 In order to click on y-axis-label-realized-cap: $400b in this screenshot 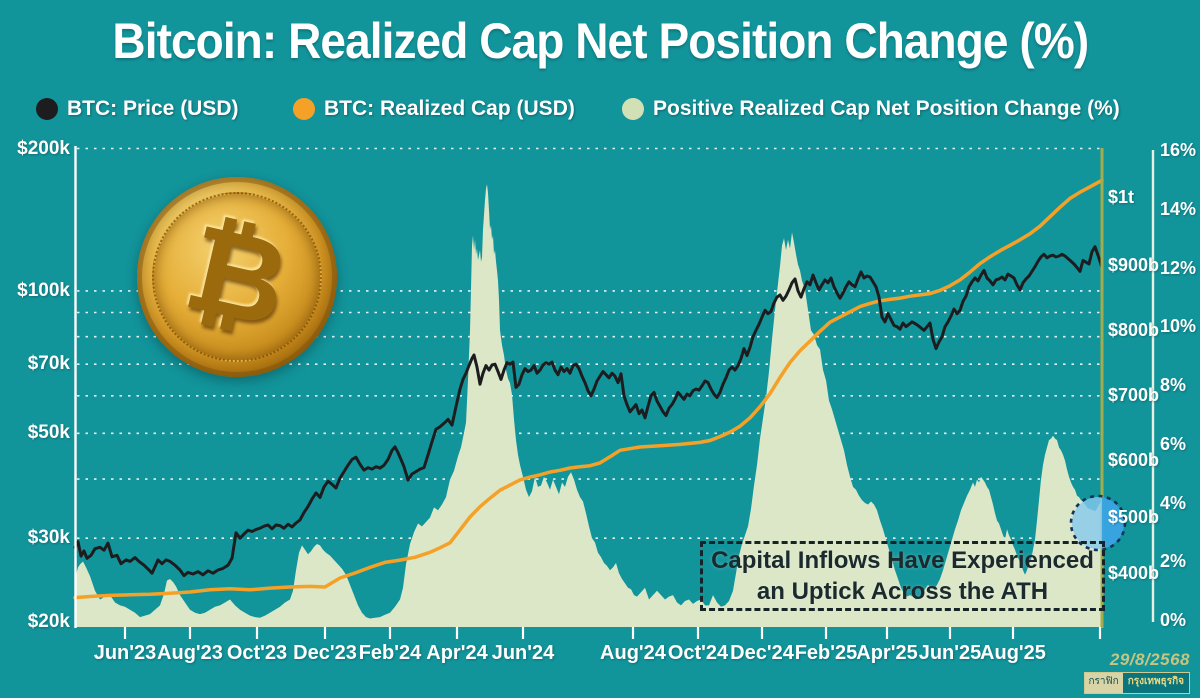, I will do `click(1134, 573)`.